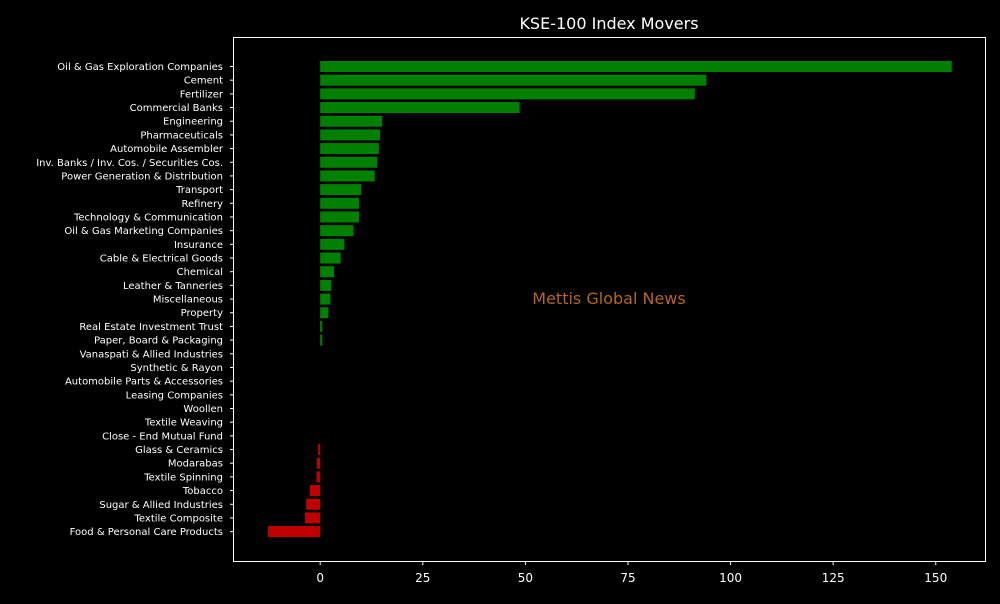 Image resolution: width=1000 pixels, height=604 pixels. What do you see at coordinates (144, 382) in the screenshot?
I see `category-label-automobile-parts-accessories: Automobile Parts & Accessories` at bounding box center [144, 382].